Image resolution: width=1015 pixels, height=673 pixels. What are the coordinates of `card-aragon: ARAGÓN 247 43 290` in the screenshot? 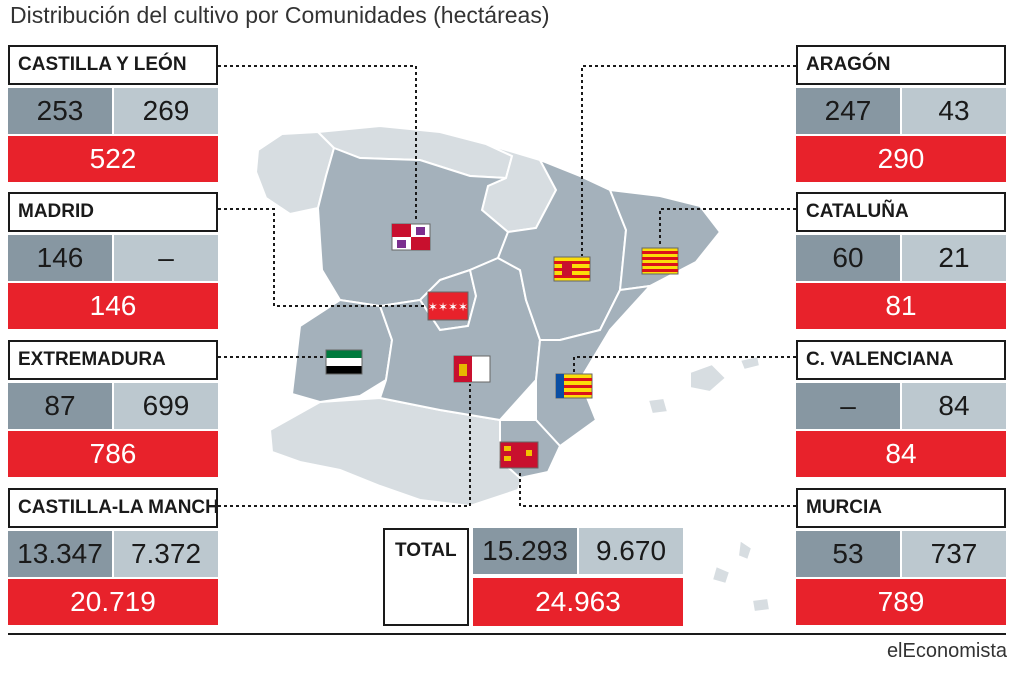 It's located at (901, 115).